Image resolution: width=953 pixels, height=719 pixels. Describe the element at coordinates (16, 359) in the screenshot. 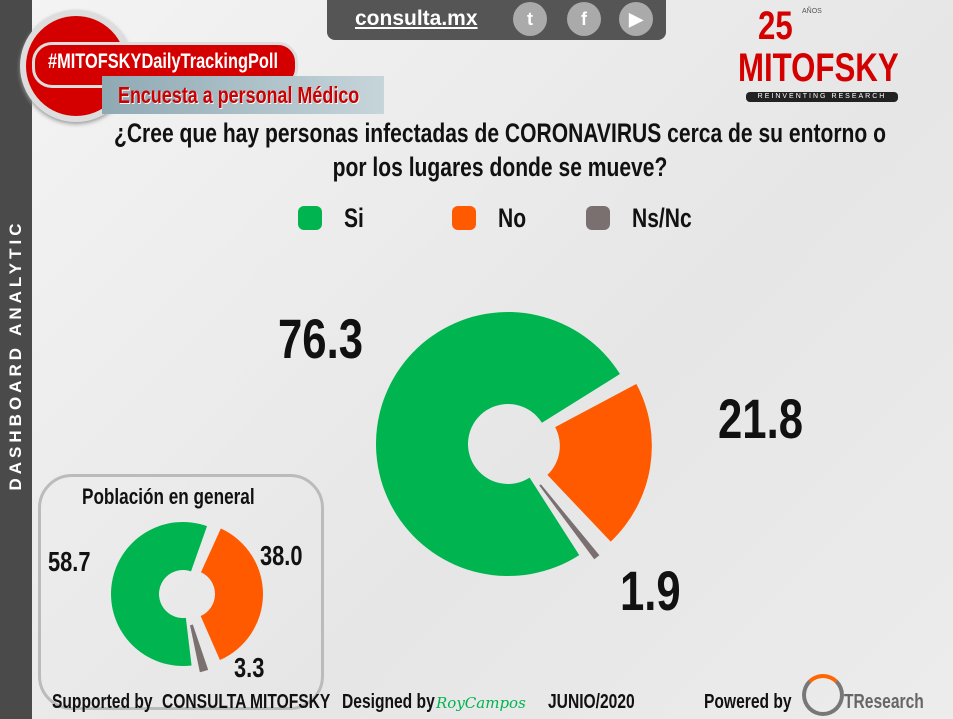

I see `sidebar: DASHBOARD ANALYTIC` at that location.